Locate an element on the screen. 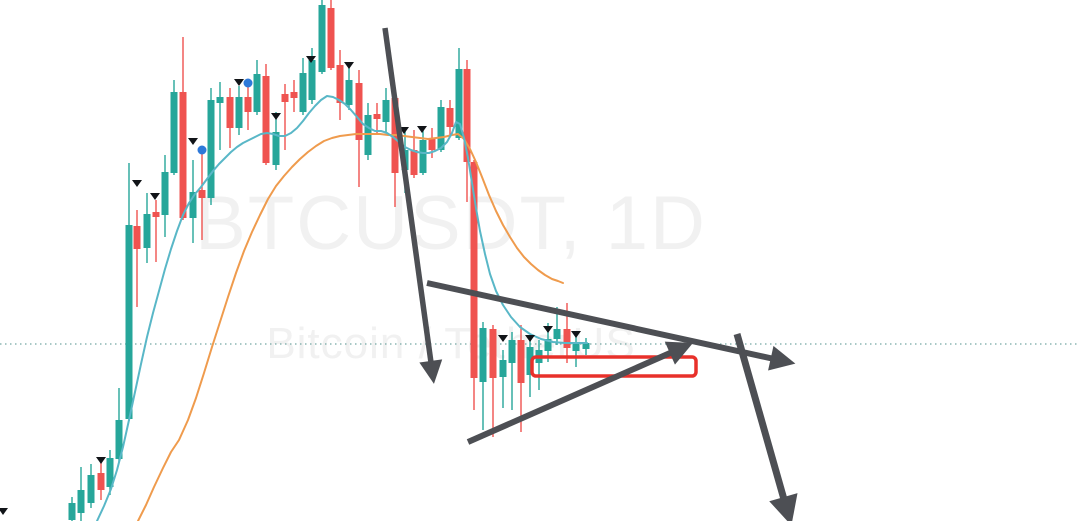 The height and width of the screenshot is (521, 1080). breakdown-arrow is located at coordinates (765, 427).